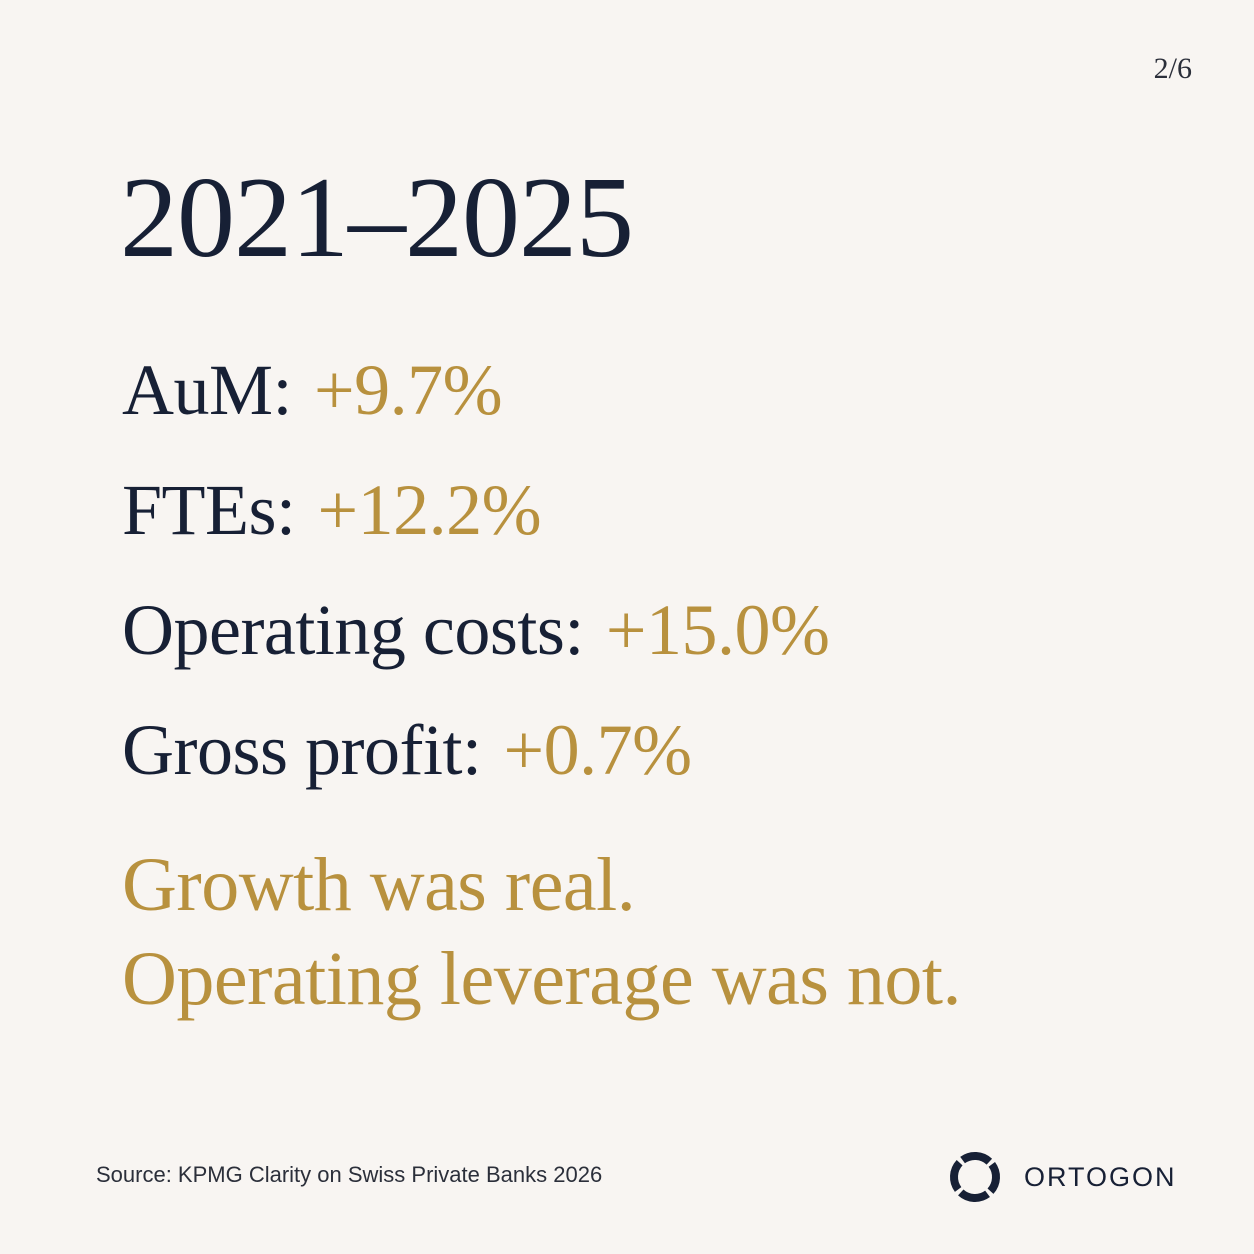 The height and width of the screenshot is (1254, 1254). I want to click on metric-value: +9.7%, so click(408, 390).